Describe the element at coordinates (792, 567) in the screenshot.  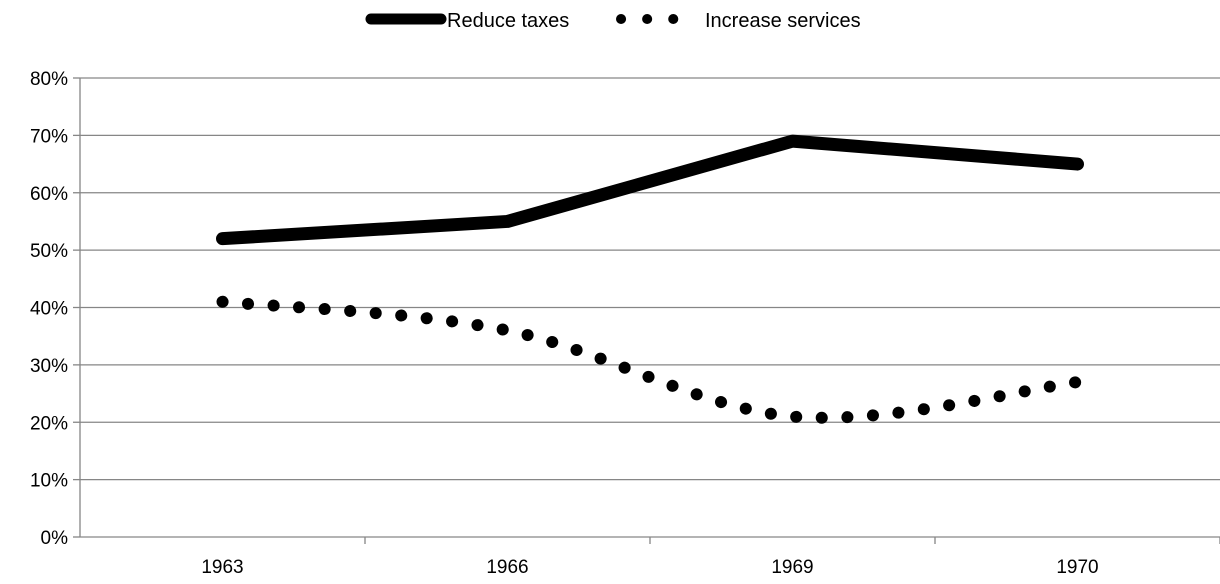
I see `x-tick-label: 1969` at that location.